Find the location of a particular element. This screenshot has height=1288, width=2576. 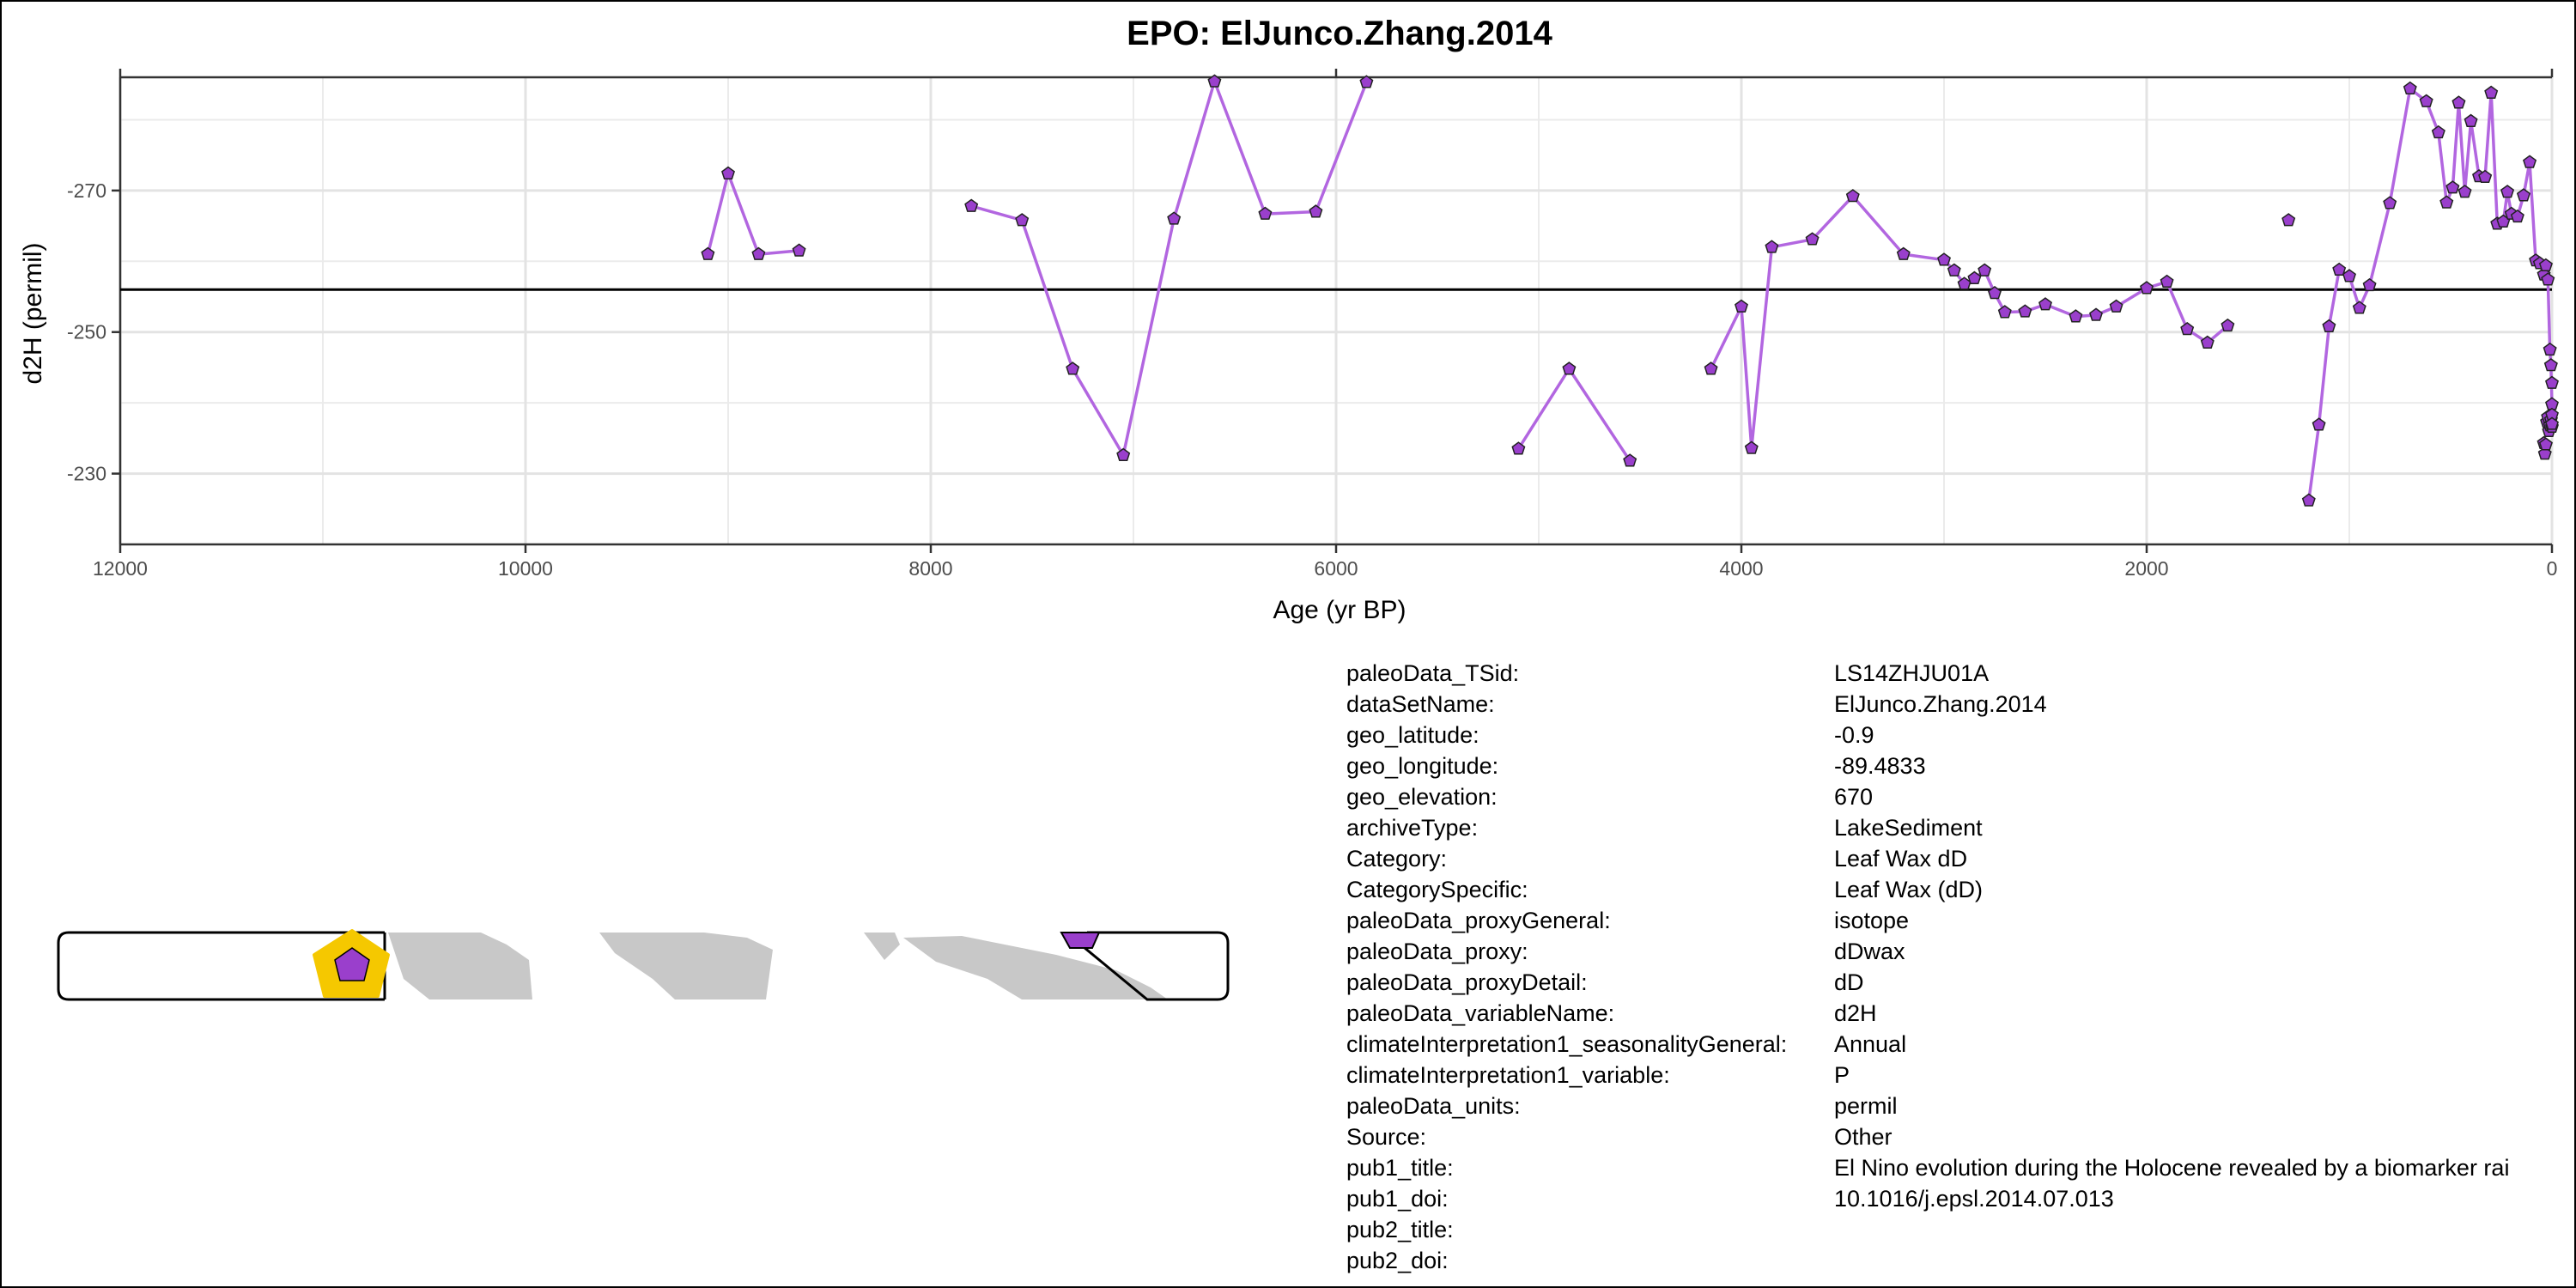

metadata-row: pub2_title: is located at coordinates (1960, 1229).